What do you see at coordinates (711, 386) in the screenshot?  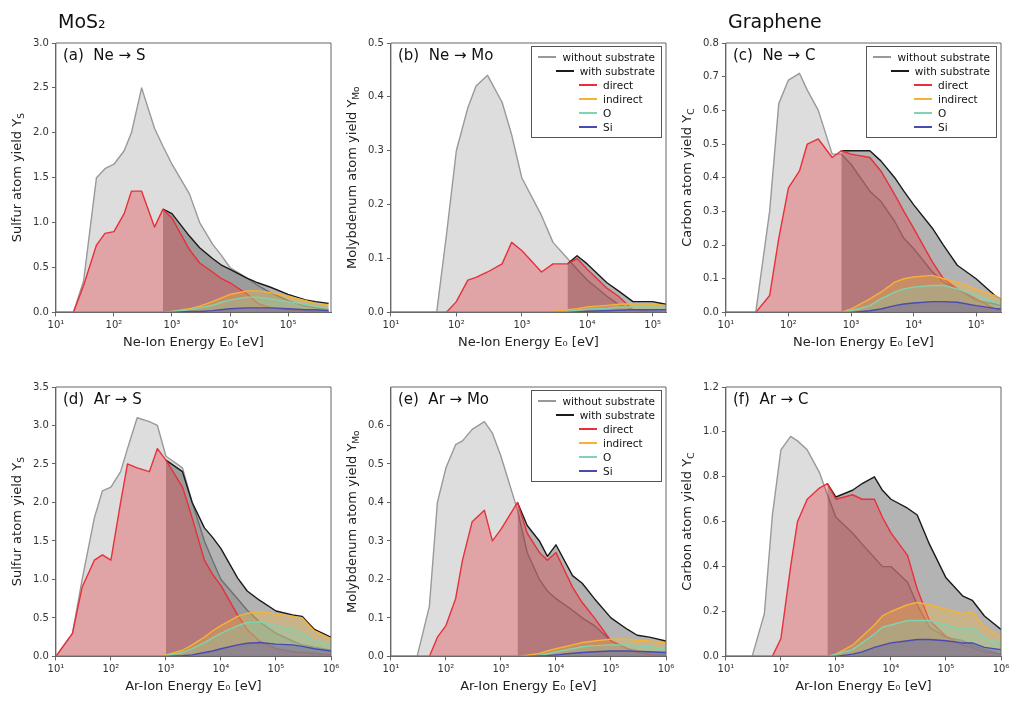 I see `y-tick-label: 1.2` at bounding box center [711, 386].